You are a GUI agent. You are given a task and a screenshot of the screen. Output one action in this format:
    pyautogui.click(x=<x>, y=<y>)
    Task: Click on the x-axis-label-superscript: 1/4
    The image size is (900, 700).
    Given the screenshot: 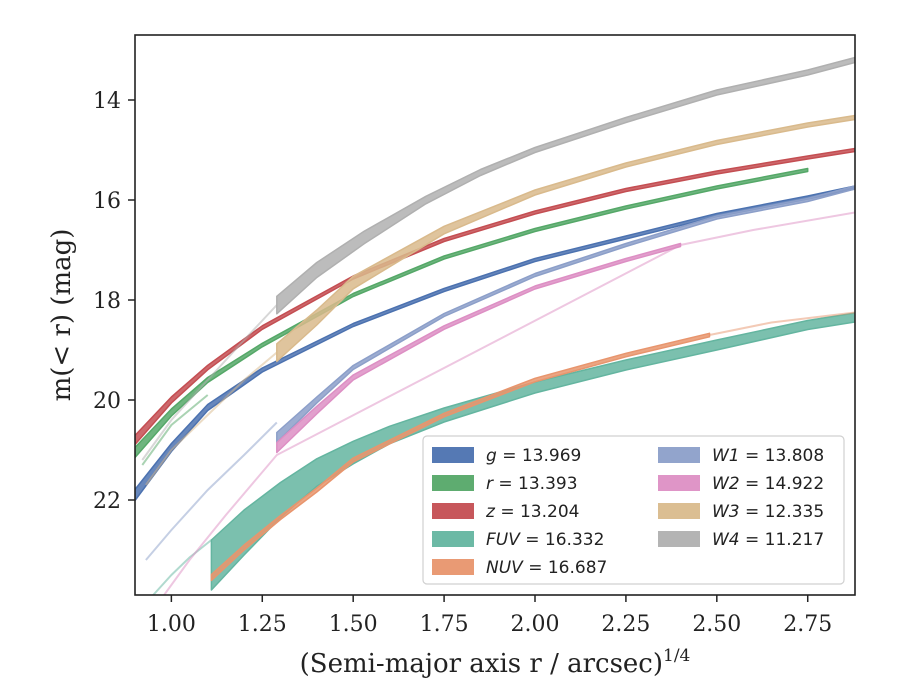 What is the action you would take?
    pyautogui.click(x=676, y=656)
    